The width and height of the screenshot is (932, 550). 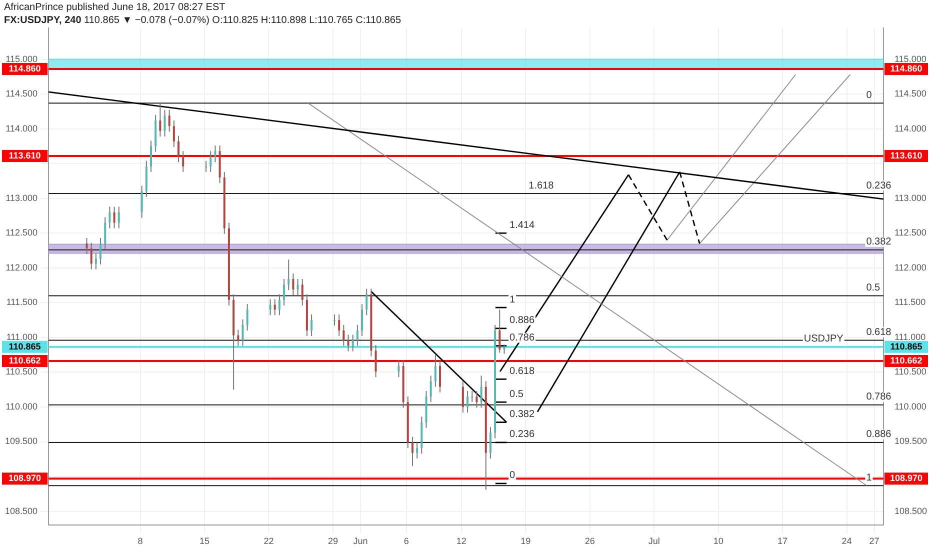 What do you see at coordinates (906, 346) in the screenshot?
I see `ref-line-label: 110.865` at bounding box center [906, 346].